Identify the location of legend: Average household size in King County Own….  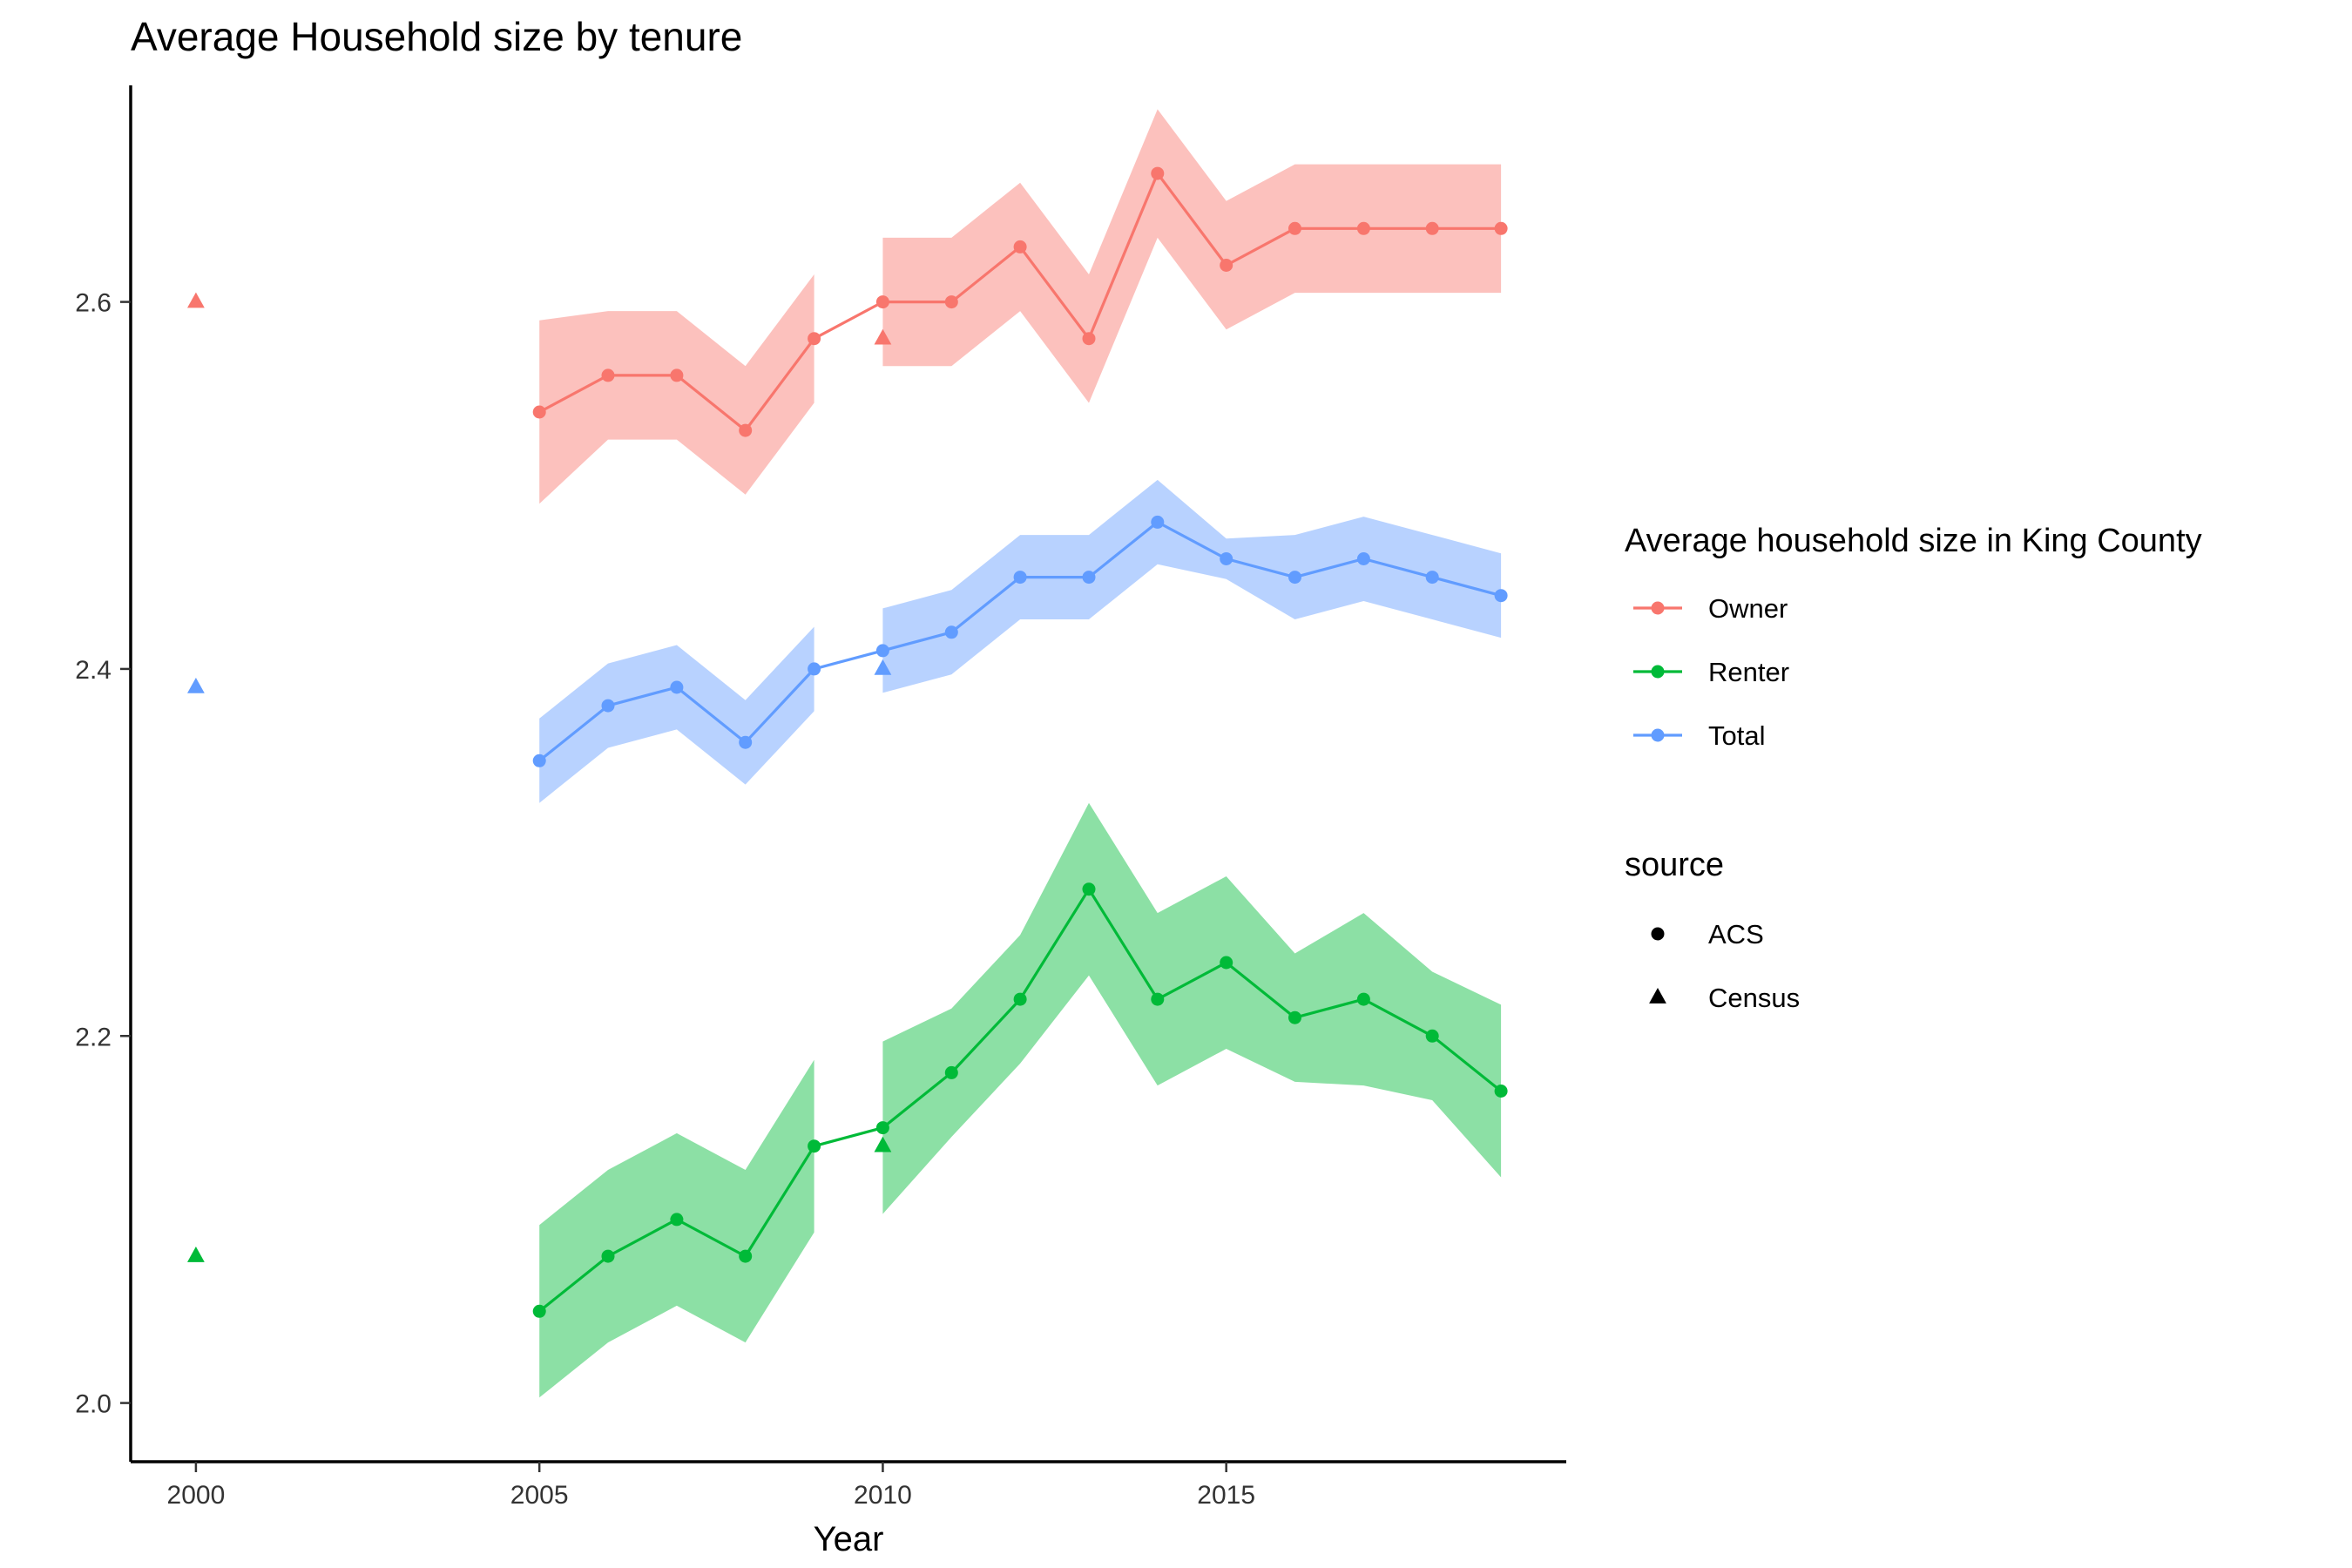
(1914, 768).